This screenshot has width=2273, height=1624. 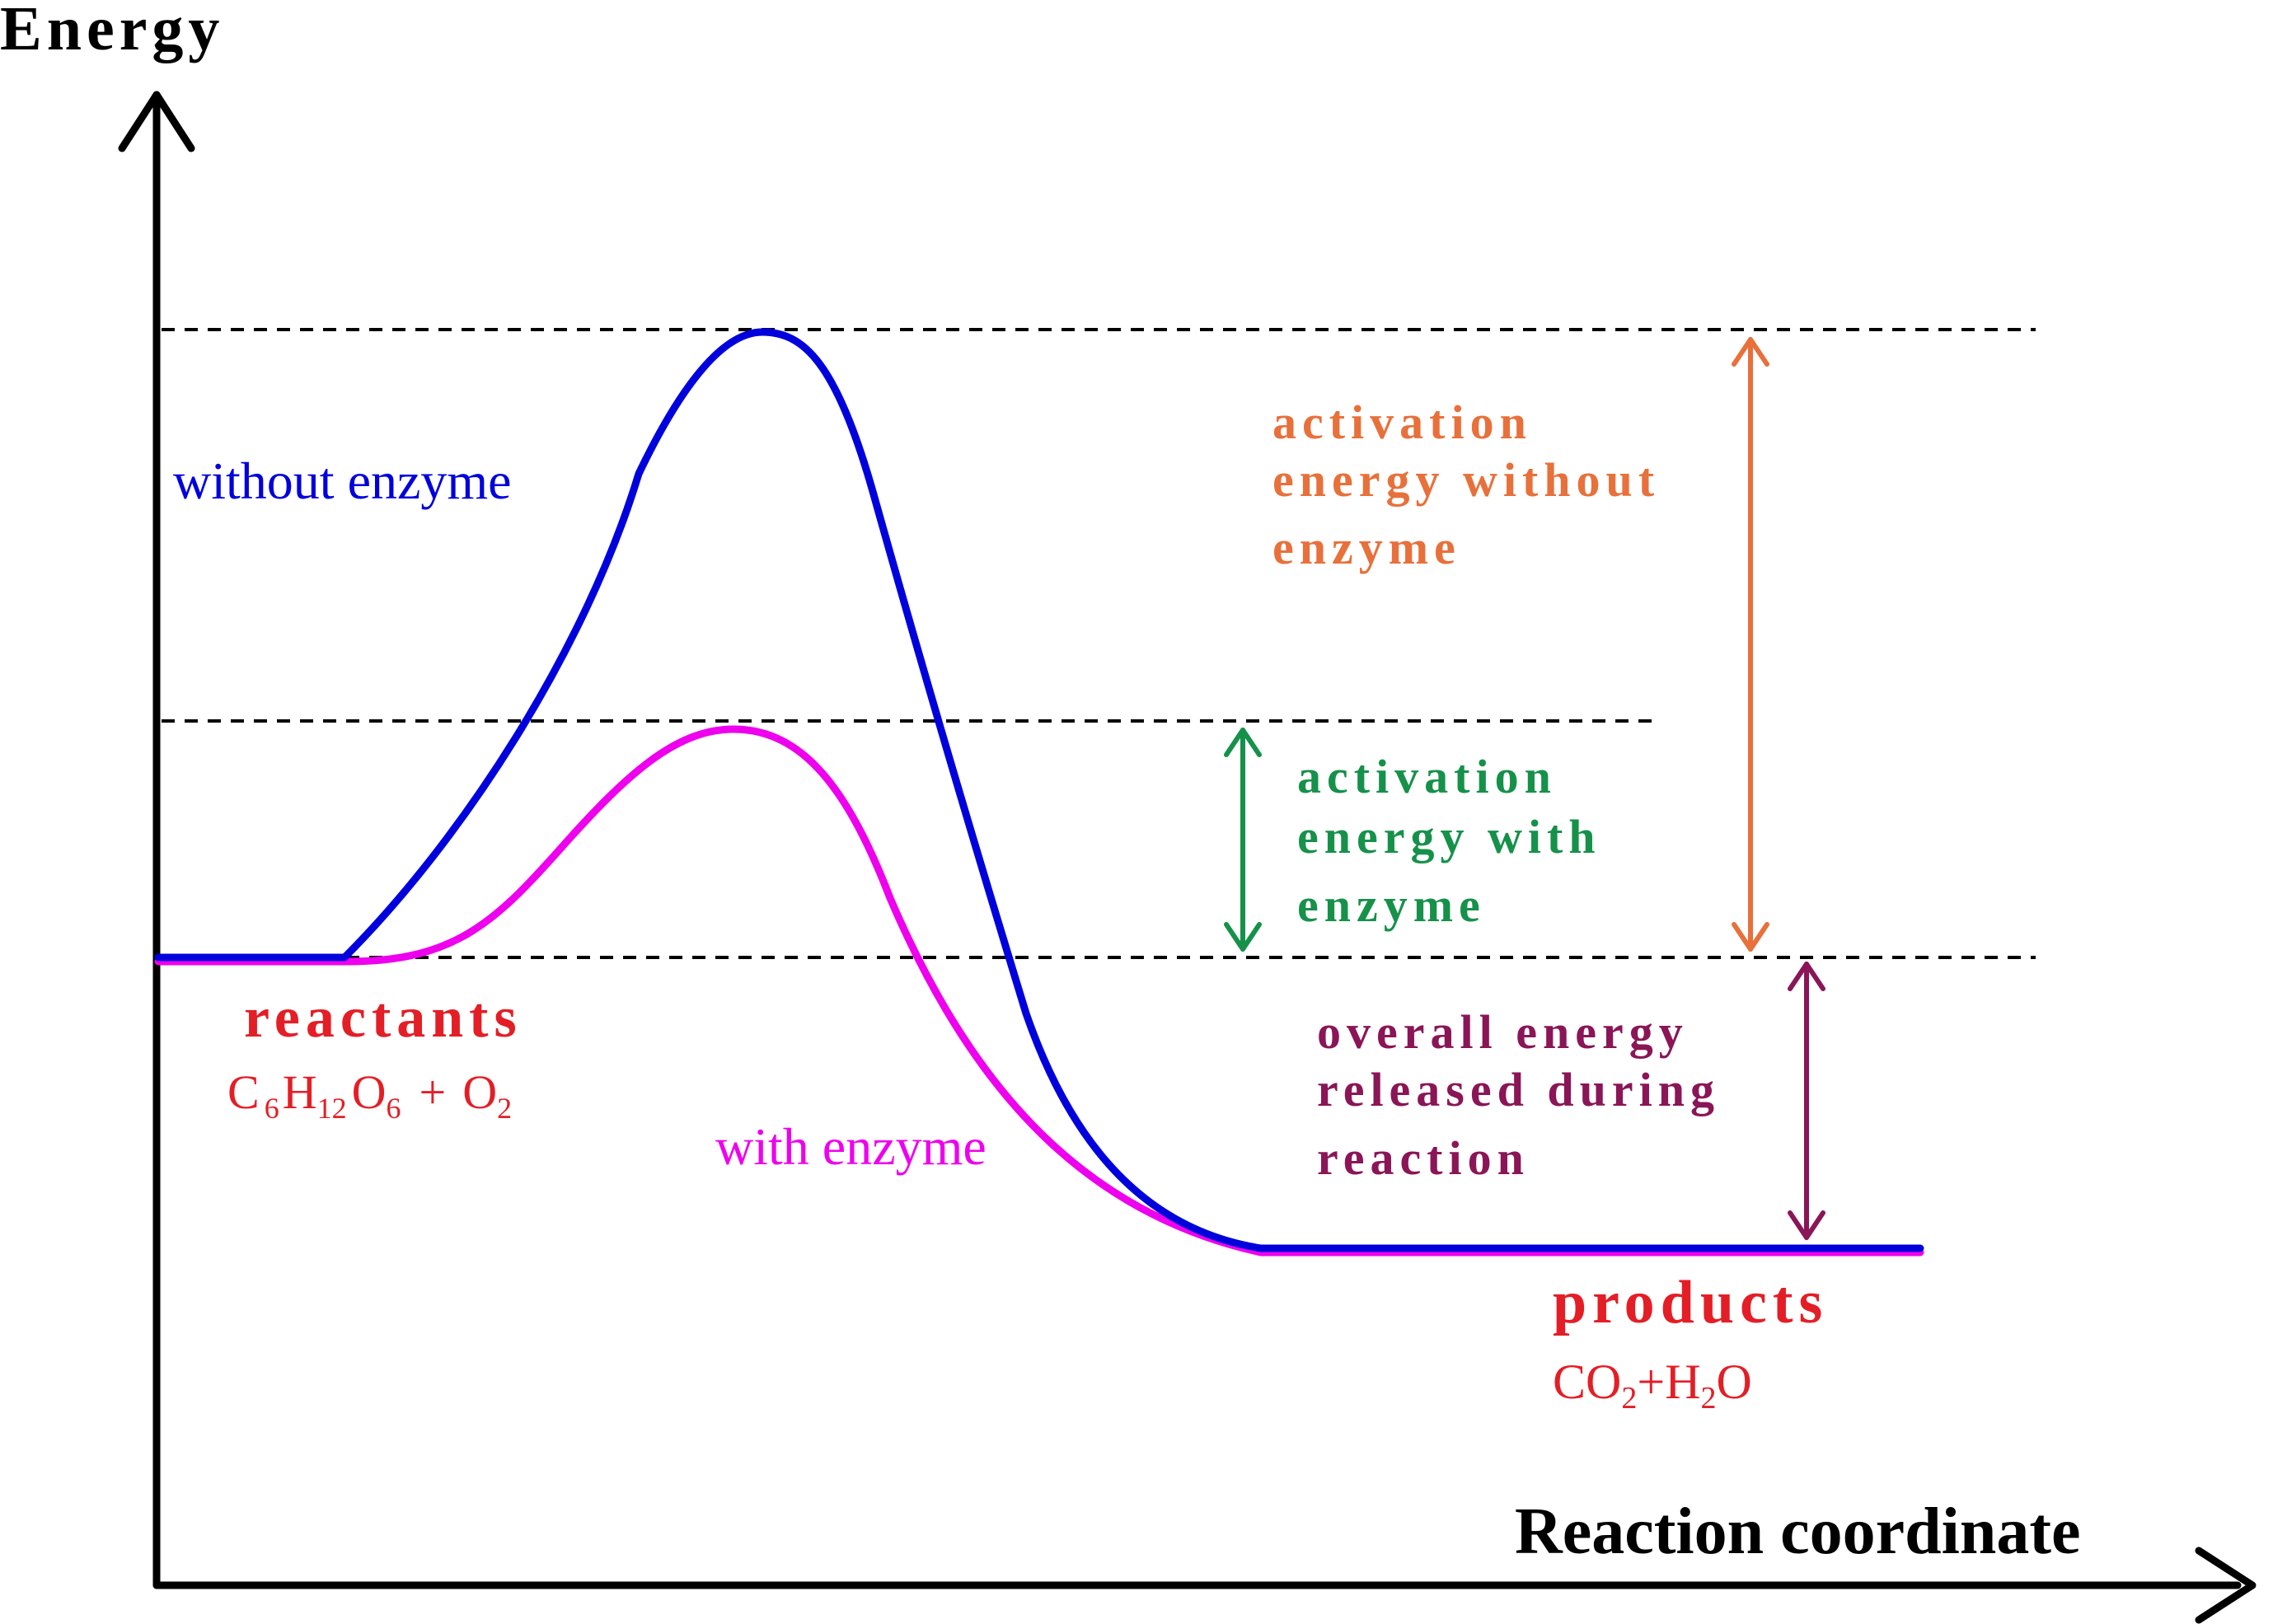 I want to click on annotation-overall-energy-released: overall energy released during reaction, so click(x=1518, y=1095).